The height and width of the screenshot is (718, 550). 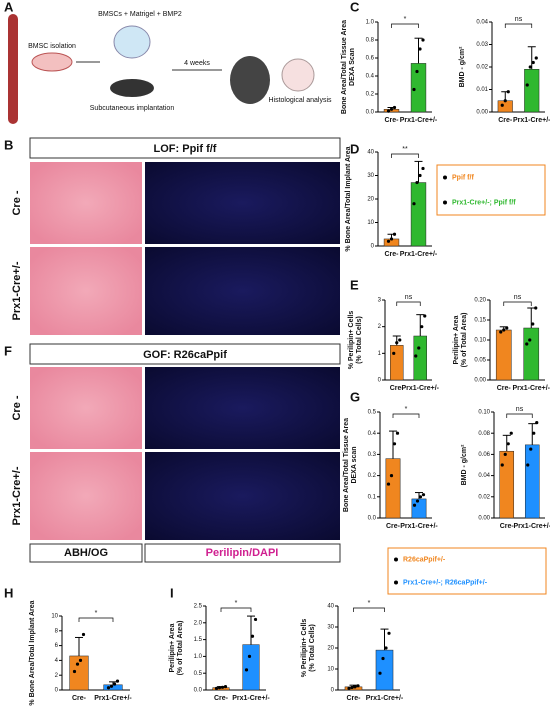 What do you see at coordinates (198, 607) in the screenshot?
I see `y-tick-label: 2.5` at bounding box center [198, 607].